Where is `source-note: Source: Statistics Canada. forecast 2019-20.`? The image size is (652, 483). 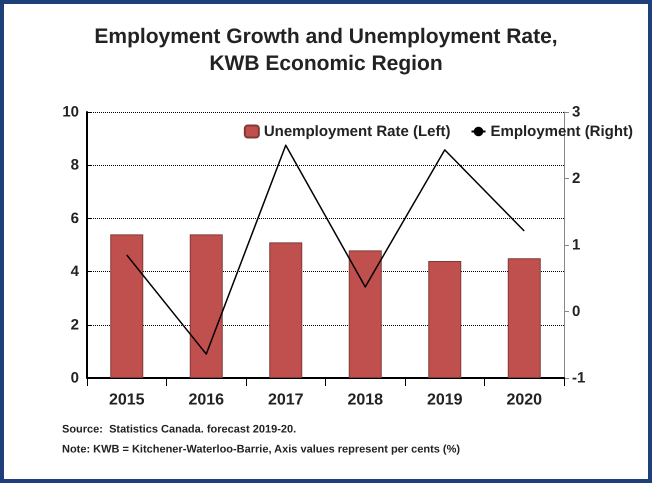 source-note: Source: Statistics Canada. forecast 2019-20. is located at coordinates (179, 430).